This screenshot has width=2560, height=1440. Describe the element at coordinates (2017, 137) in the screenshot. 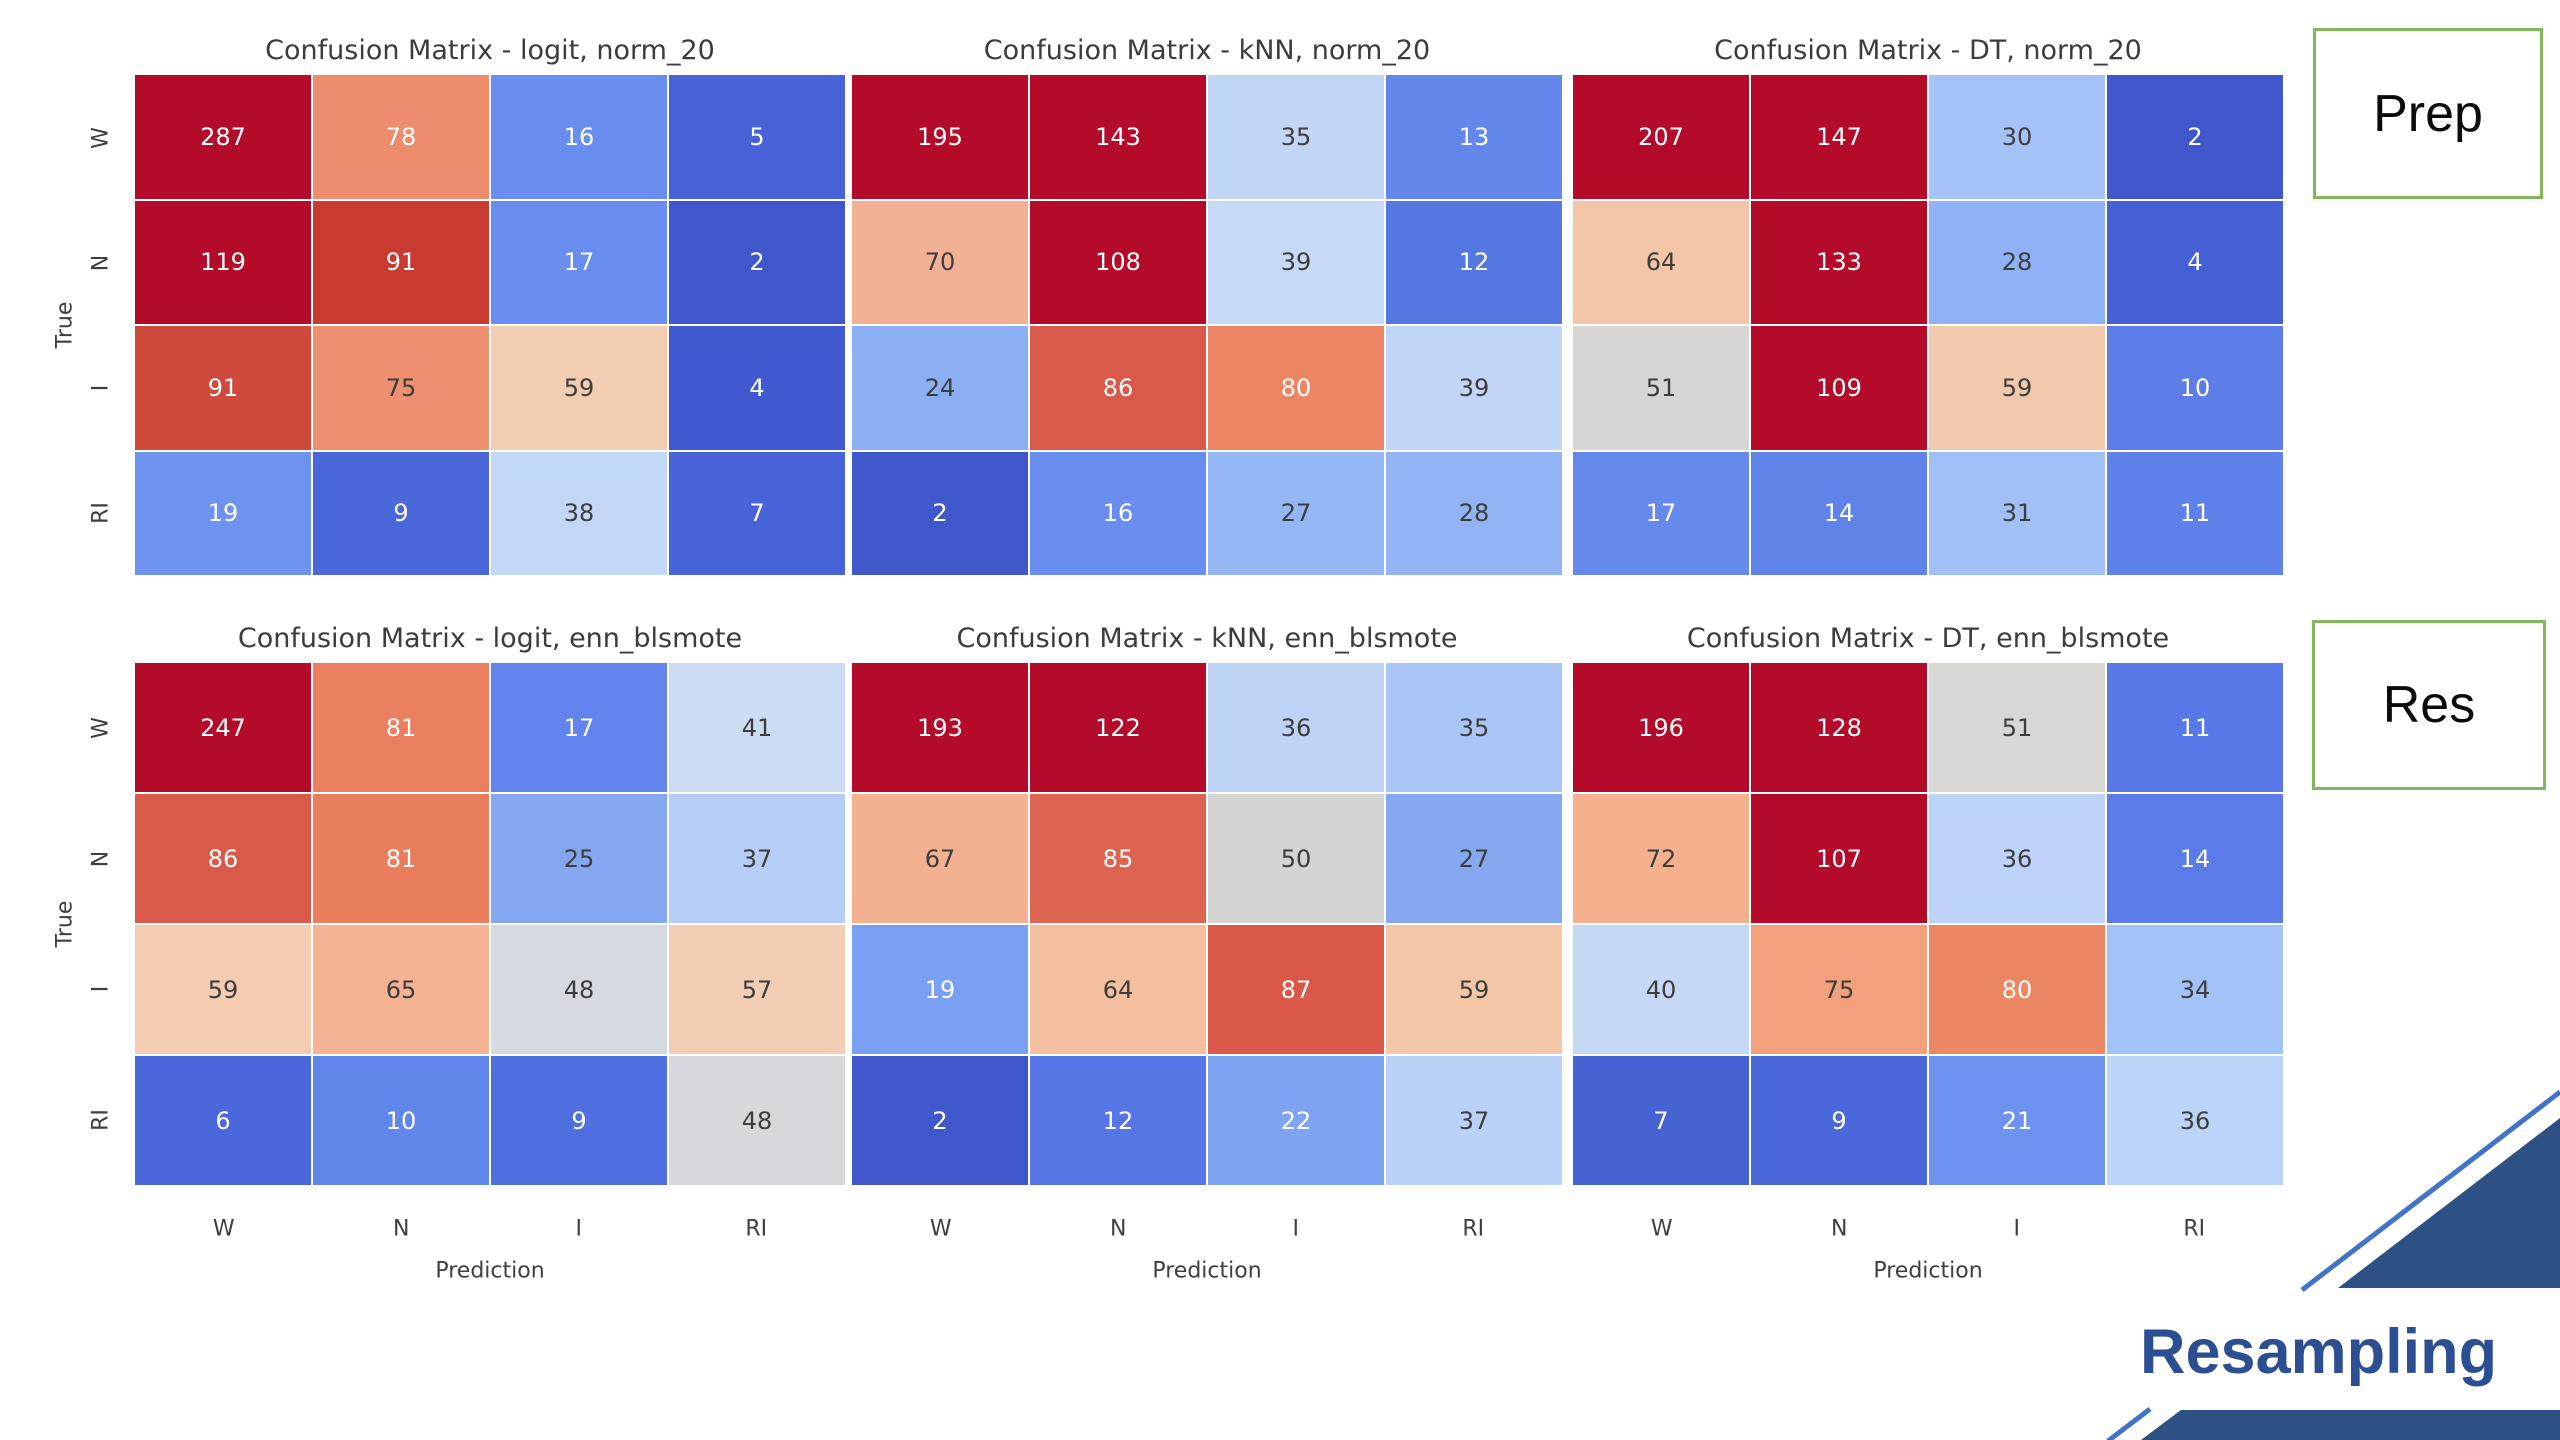

I see `heatmap-cell: 30` at that location.